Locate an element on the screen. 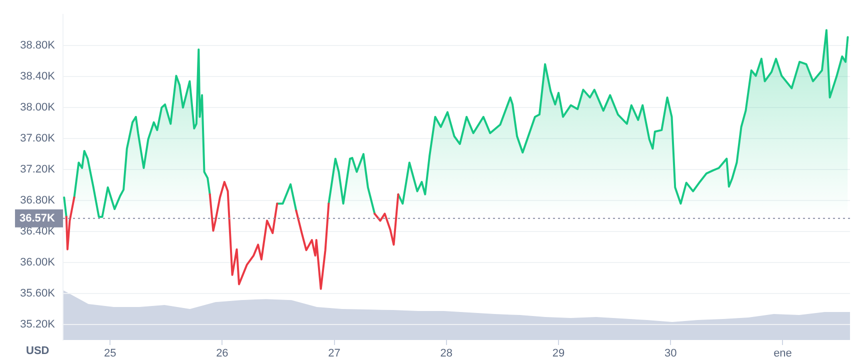 Image resolution: width=861 pixels, height=360 pixels. x-tick-label: 28 is located at coordinates (446, 354).